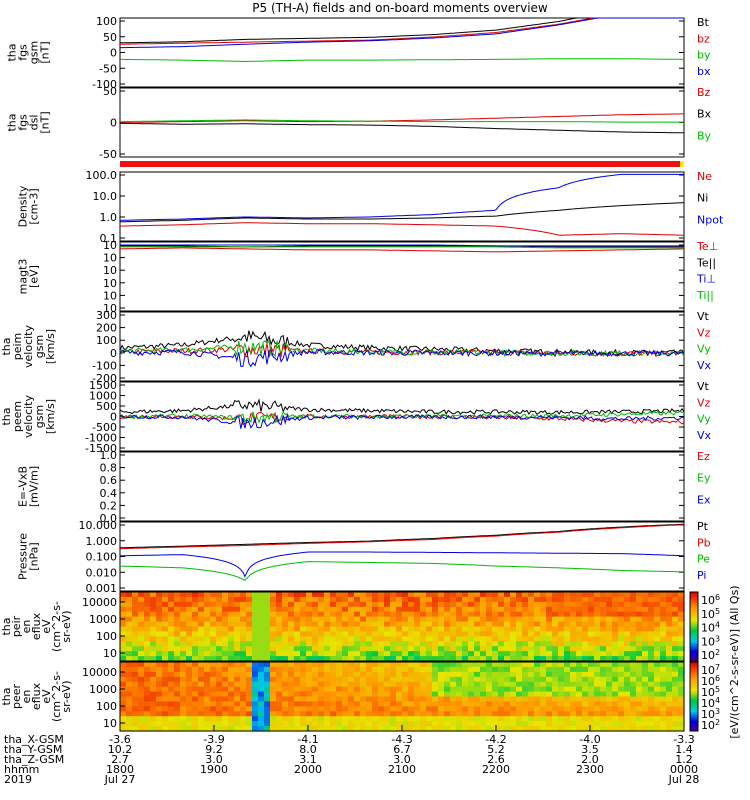  Describe the element at coordinates (702, 198) in the screenshot. I see `legend-Ni: Ni` at that location.